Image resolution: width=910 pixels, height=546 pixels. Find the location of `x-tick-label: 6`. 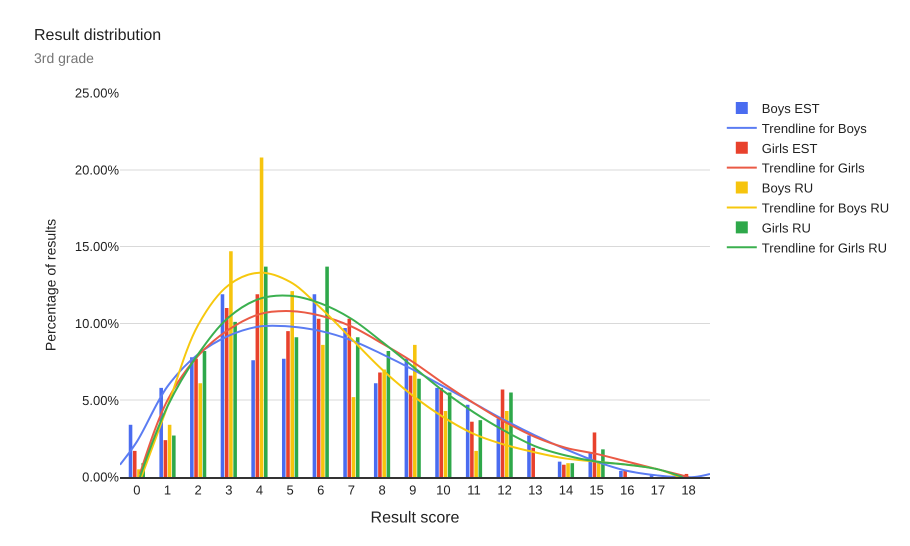

x-tick-label: 6 is located at coordinates (320, 490).